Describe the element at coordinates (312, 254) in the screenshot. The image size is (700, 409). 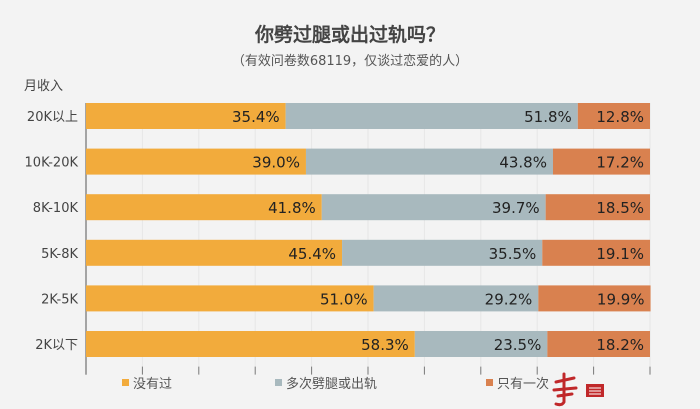
I see `data-label: 45.4%` at that location.